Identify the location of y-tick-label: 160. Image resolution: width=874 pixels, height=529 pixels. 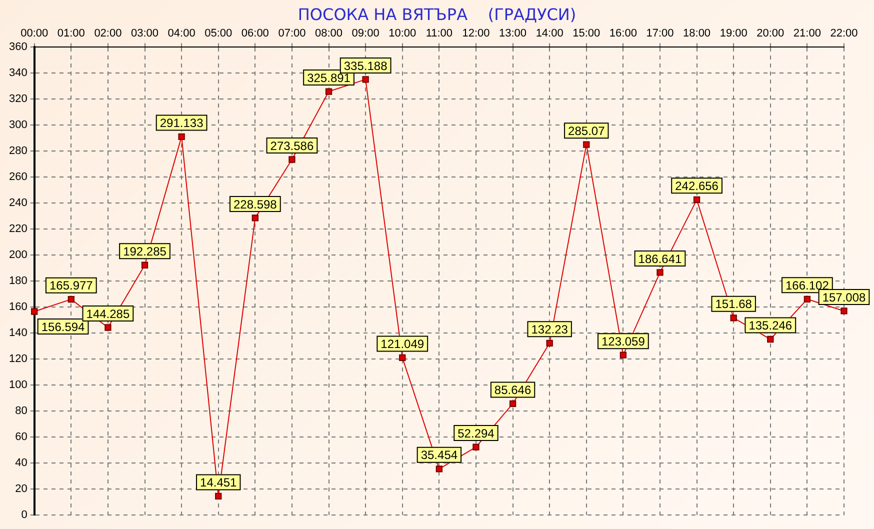
(18, 307).